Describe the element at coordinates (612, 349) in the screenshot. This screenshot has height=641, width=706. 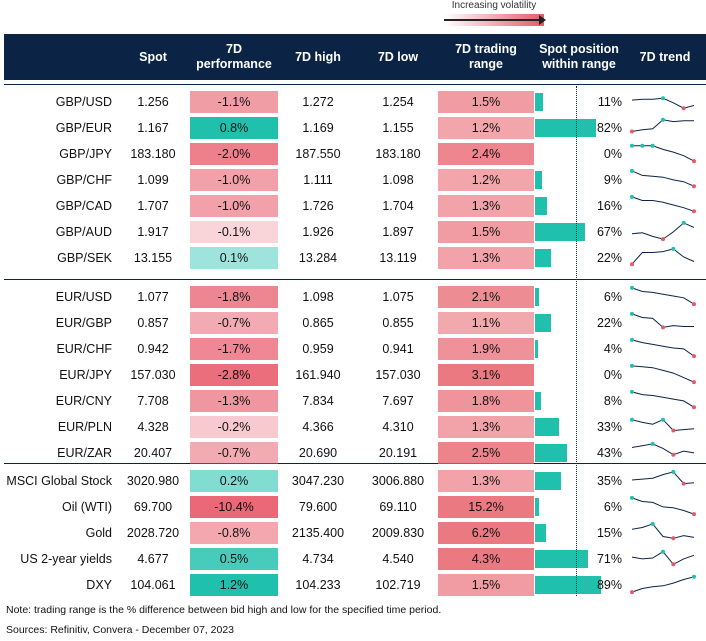
I see `position-value: 4%` at that location.